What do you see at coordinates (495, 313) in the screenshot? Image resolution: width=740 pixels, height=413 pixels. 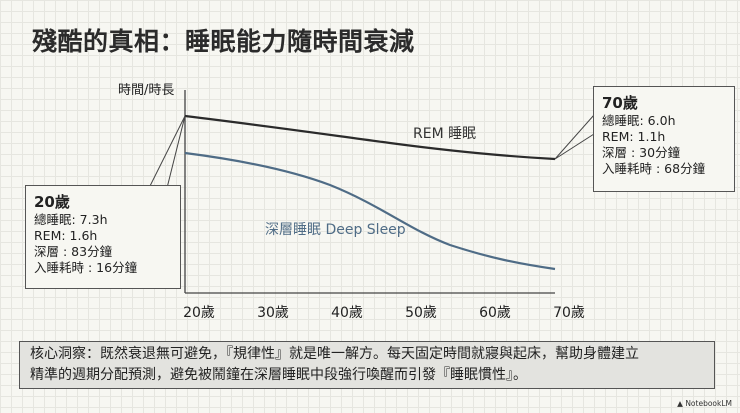 I see `x-tick-60: 60歲` at bounding box center [495, 313].